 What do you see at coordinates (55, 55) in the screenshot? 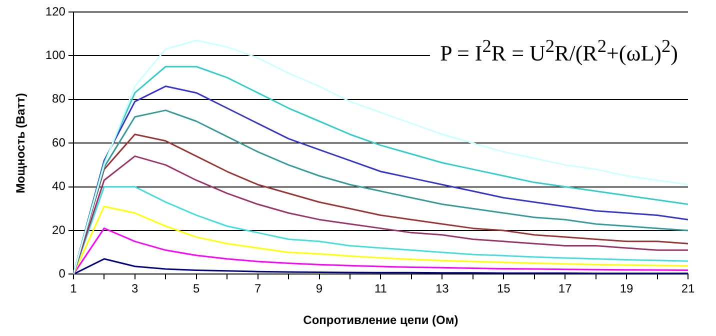
I see `y-tick-label: 100` at bounding box center [55, 55].